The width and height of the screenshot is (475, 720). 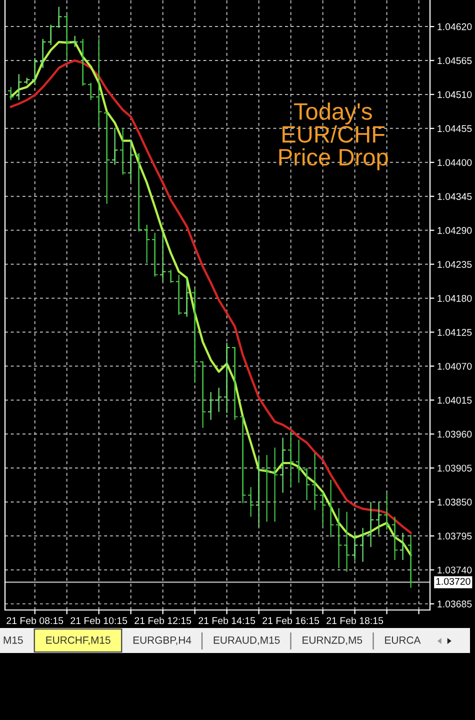 I want to click on ref-line-label: 1.03720, so click(x=453, y=581).